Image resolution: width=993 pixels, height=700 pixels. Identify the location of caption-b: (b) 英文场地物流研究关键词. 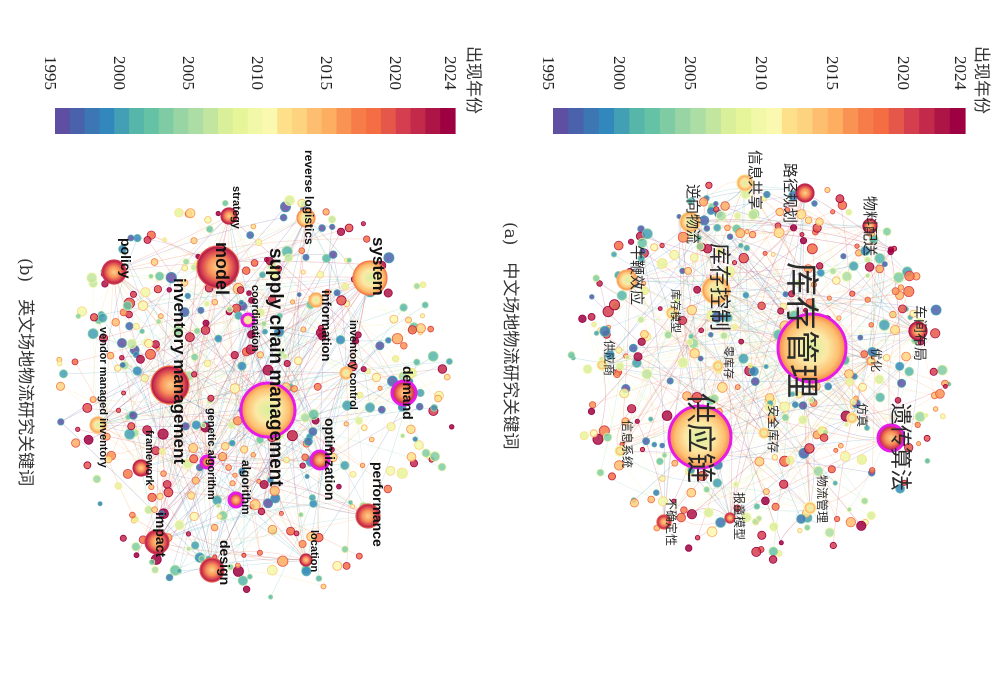
(25, 372).